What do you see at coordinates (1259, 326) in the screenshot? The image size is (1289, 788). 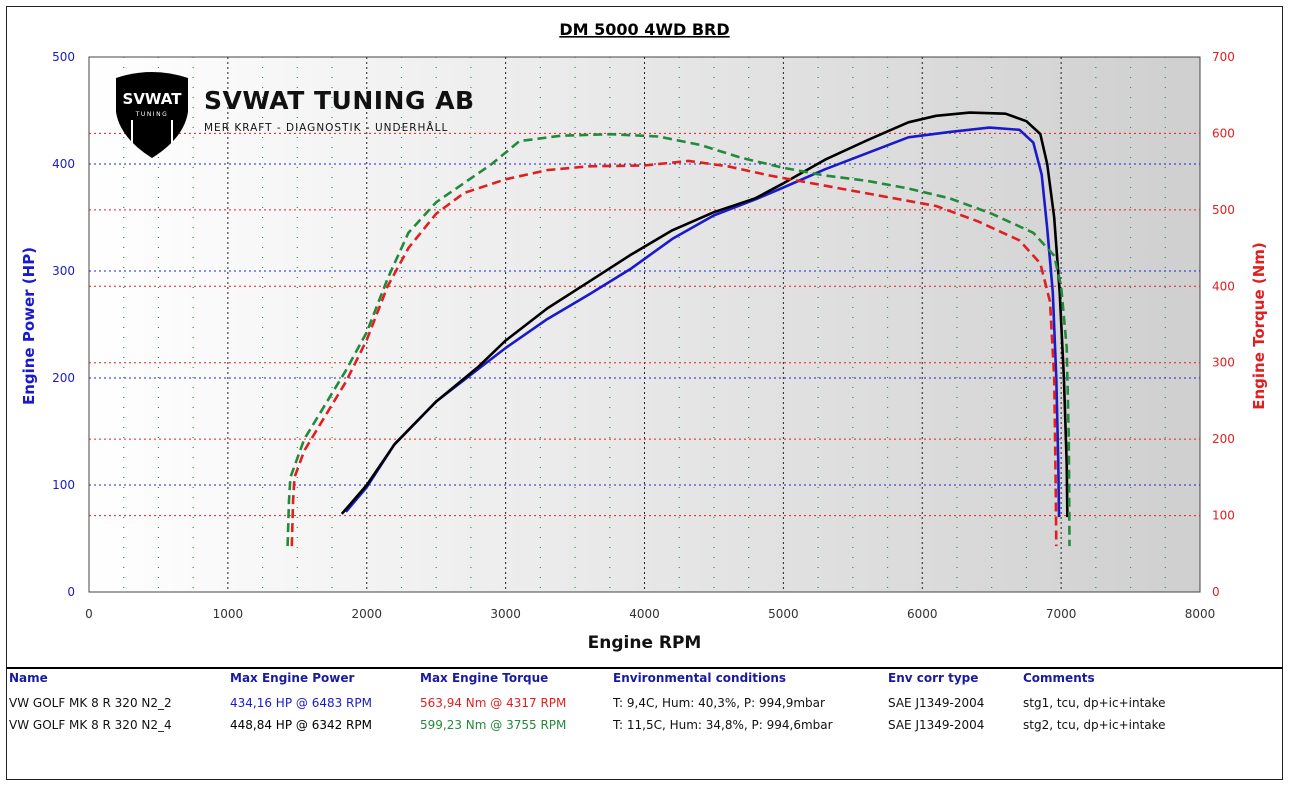 I see `y-axis-right-label: Engine Torque (Nm)` at bounding box center [1259, 326].